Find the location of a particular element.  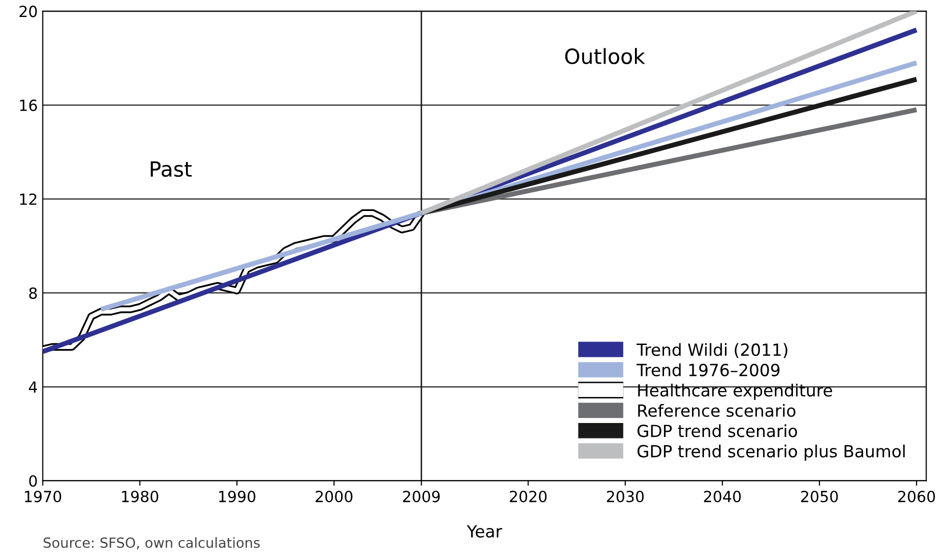

source-note: Source: SFSO, own calculations is located at coordinates (152, 543).